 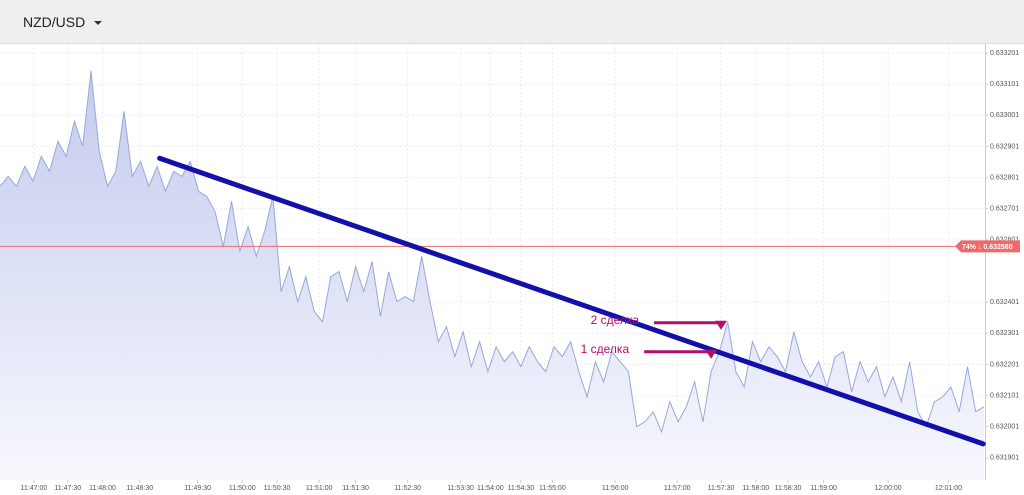 What do you see at coordinates (788, 488) in the screenshot?
I see `x-tick-label: 11:58:30` at bounding box center [788, 488].